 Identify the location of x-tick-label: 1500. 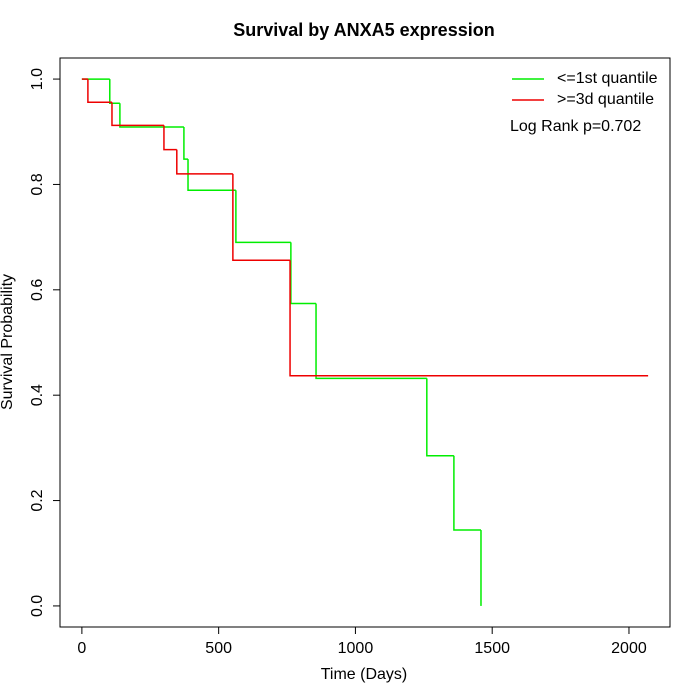
(492, 648).